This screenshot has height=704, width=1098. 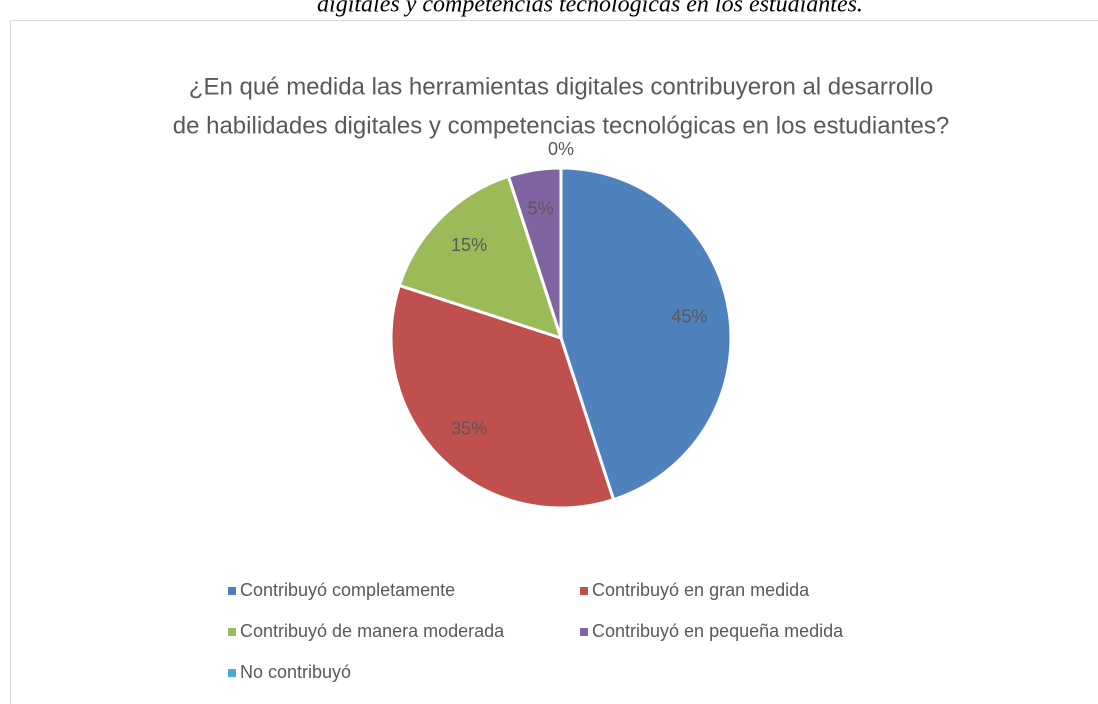 What do you see at coordinates (469, 245) in the screenshot?
I see `data-label: 15%` at bounding box center [469, 245].